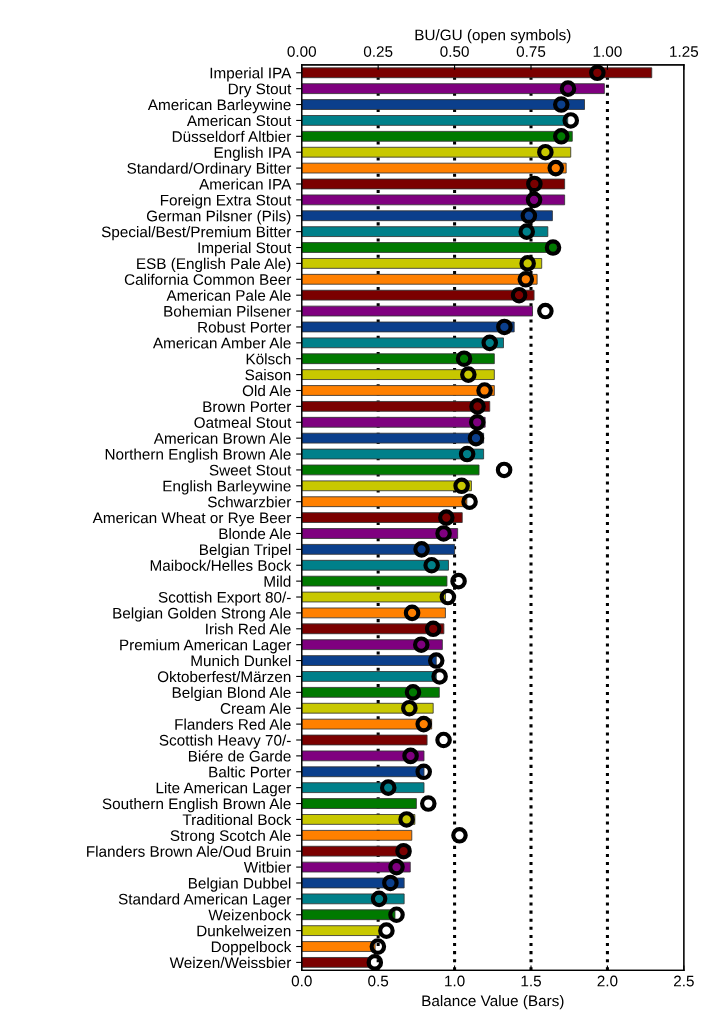 Image resolution: width=705 pixels, height=1029 pixels. I want to click on y-tick-label: American IPA, so click(245, 184).